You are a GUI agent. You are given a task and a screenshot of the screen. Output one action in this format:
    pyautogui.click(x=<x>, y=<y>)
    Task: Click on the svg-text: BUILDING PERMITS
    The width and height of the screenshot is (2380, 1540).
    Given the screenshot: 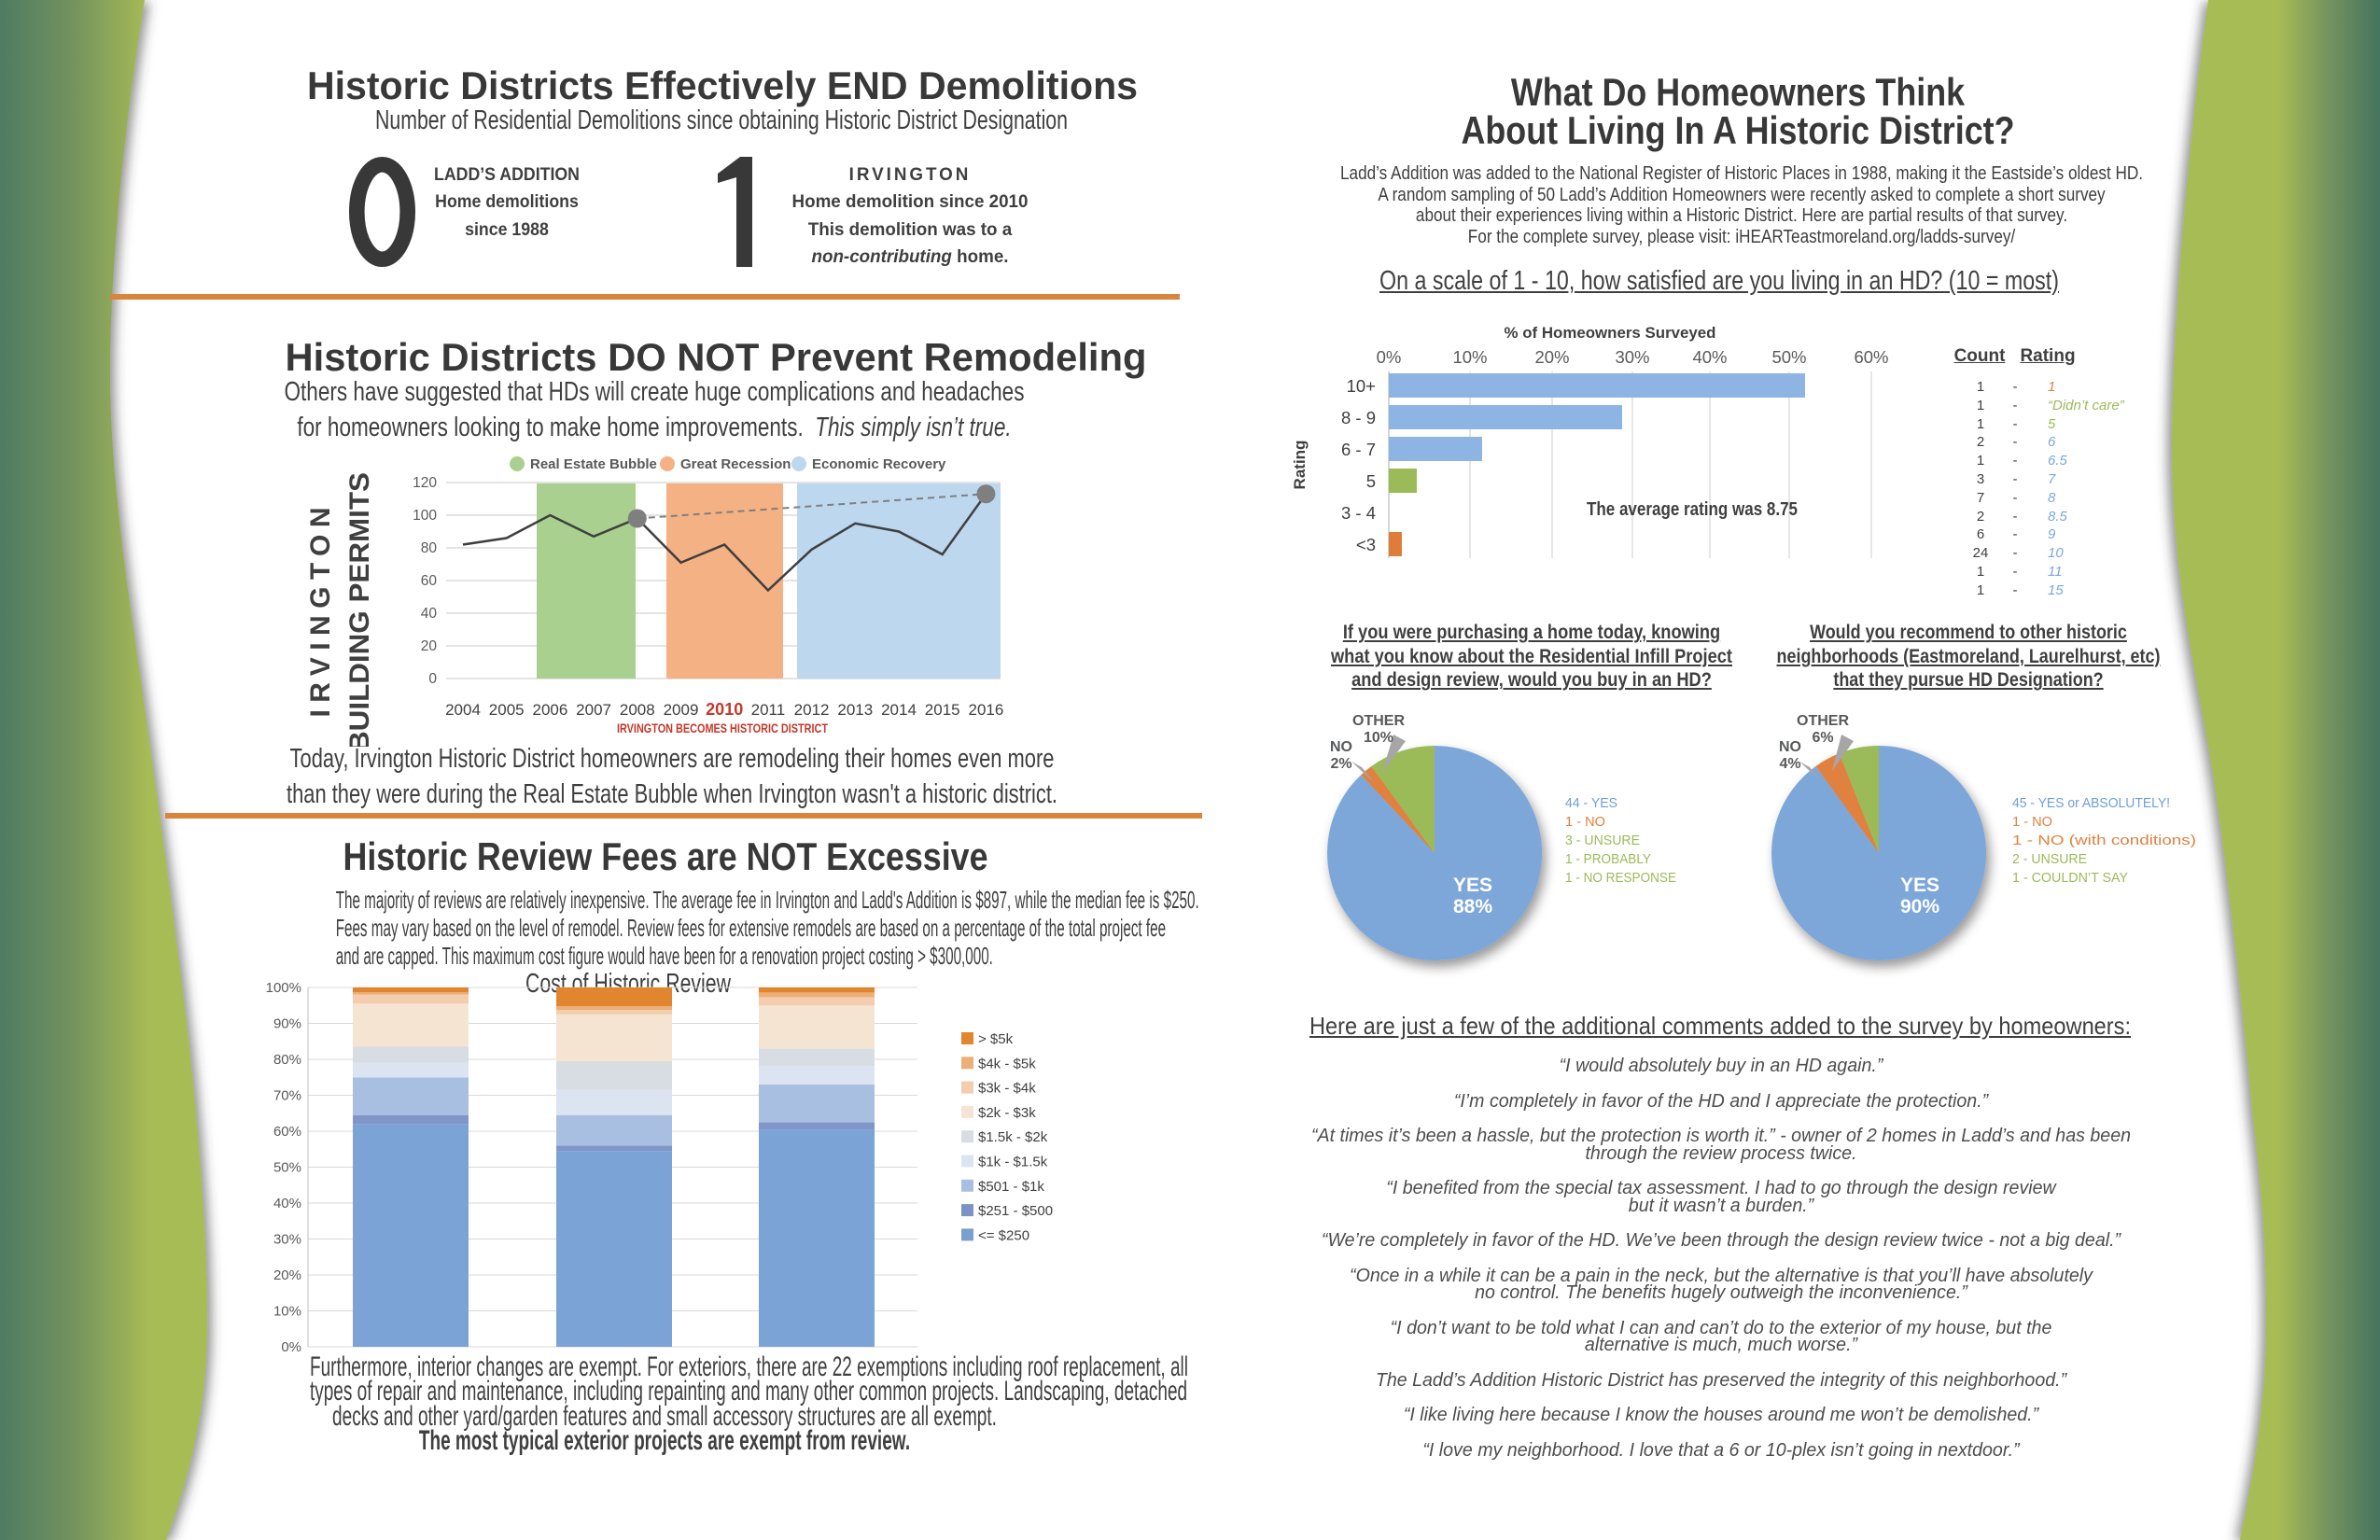 What is the action you would take?
    pyautogui.click(x=359, y=609)
    